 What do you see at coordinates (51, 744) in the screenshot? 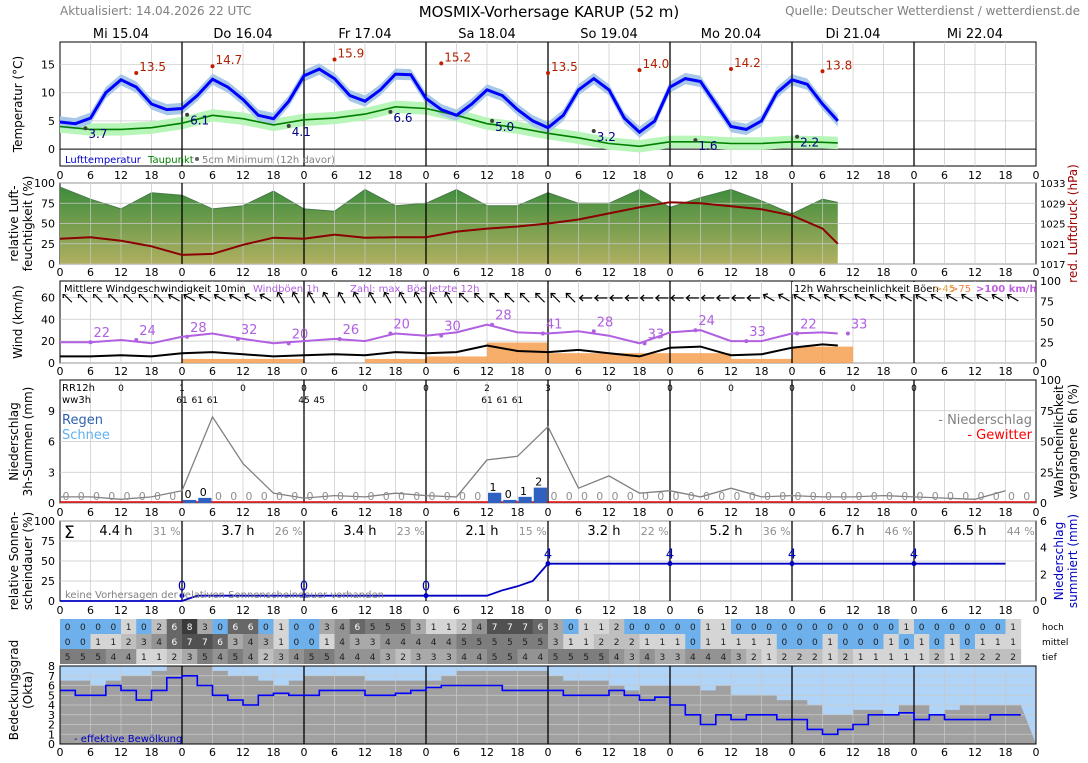
I see `cloud-ytick: 0` at bounding box center [51, 744].